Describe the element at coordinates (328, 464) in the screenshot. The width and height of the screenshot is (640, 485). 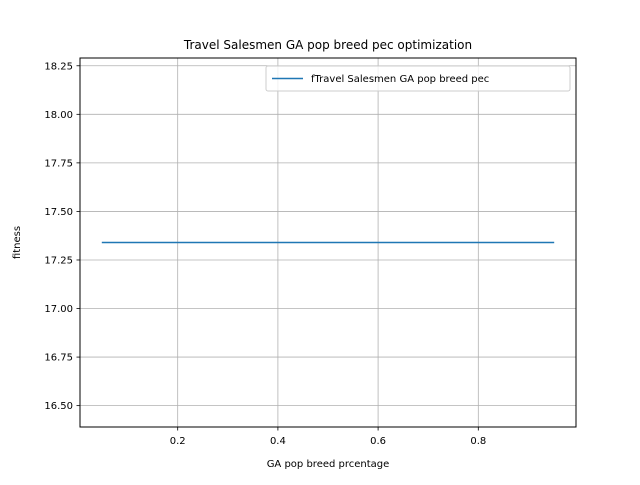
I see `x-axis-label: GA pop breed prcentage` at that location.